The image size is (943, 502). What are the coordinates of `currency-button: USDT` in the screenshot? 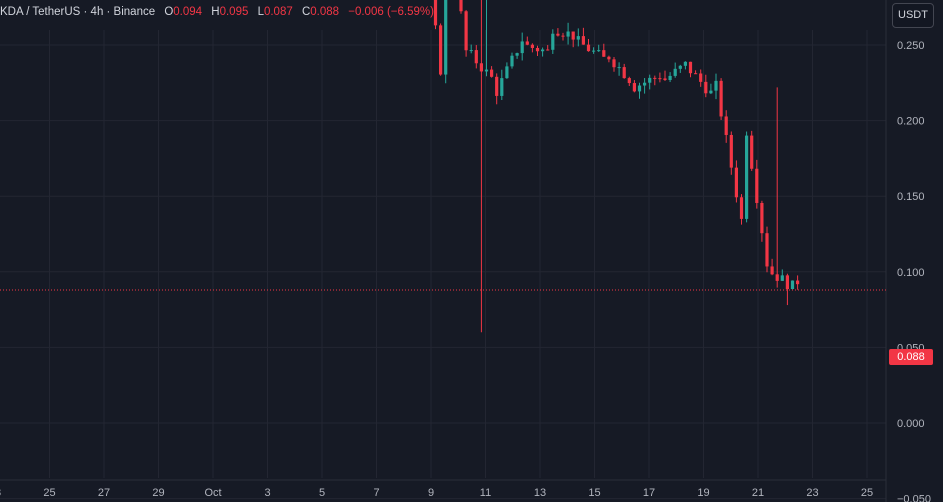 It's located at (913, 15).